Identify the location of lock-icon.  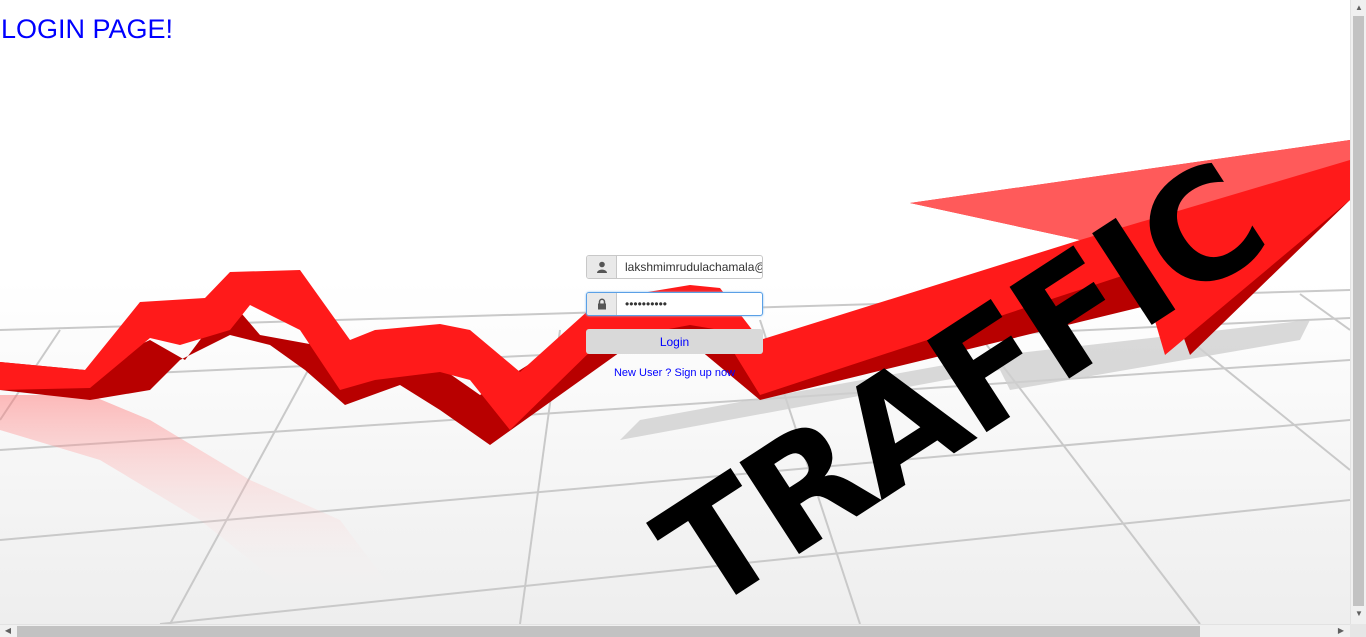
(602, 304).